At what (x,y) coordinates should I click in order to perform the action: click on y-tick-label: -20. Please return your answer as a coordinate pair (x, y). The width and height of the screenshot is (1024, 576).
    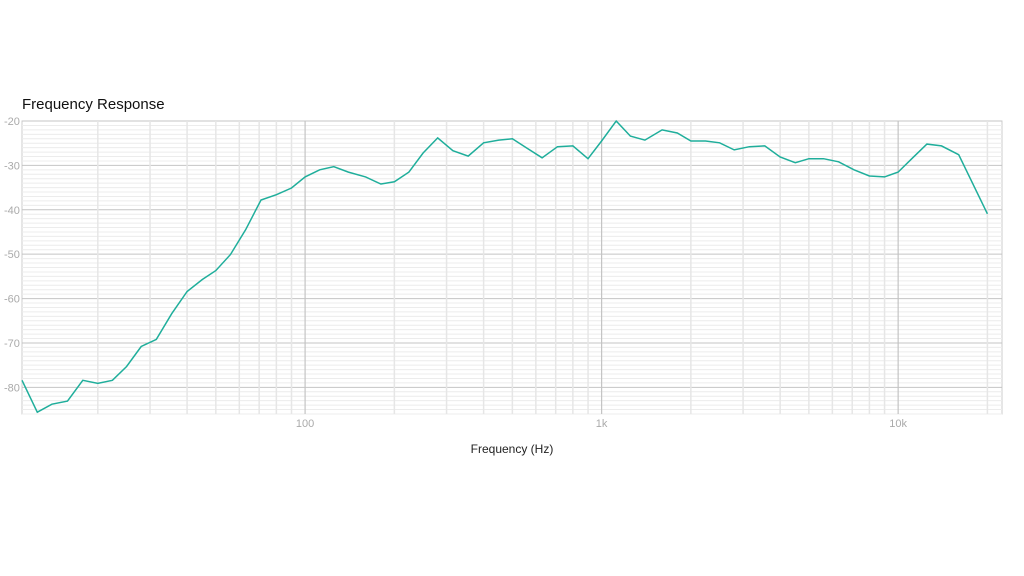
    Looking at the image, I should click on (12, 122).